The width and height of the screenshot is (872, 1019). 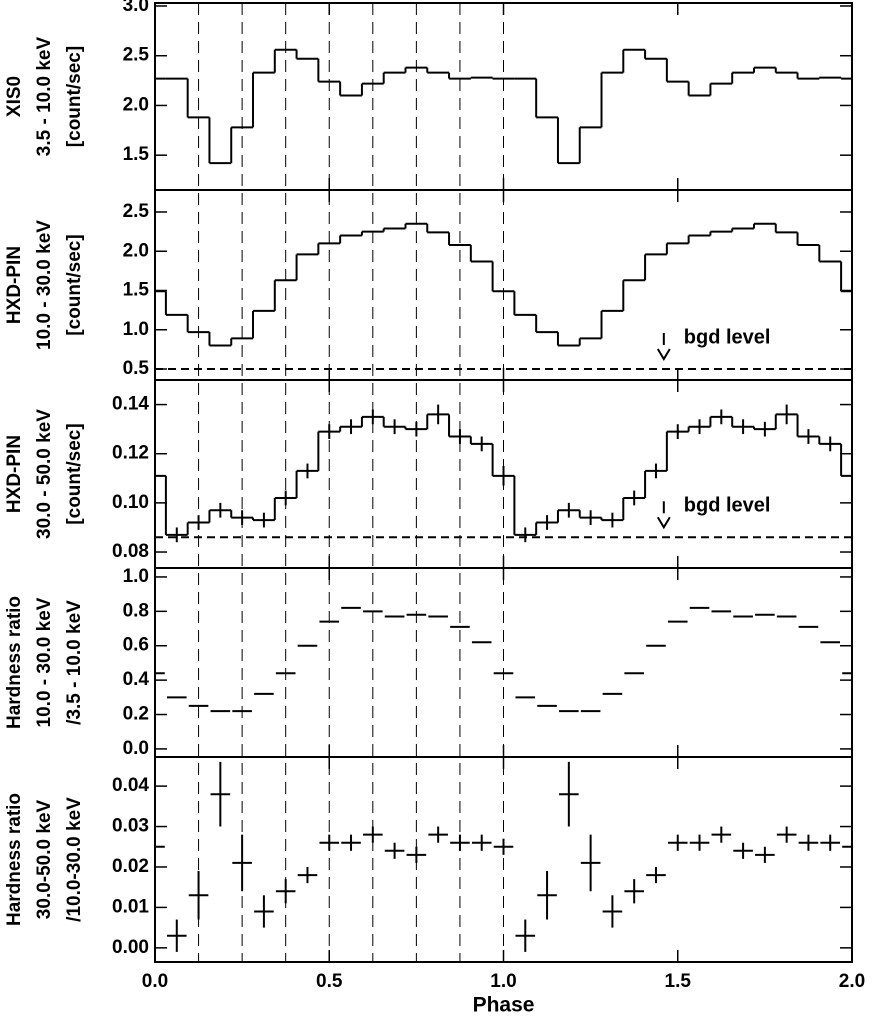 I want to click on y-tick-label: 0.4, so click(x=136, y=679).